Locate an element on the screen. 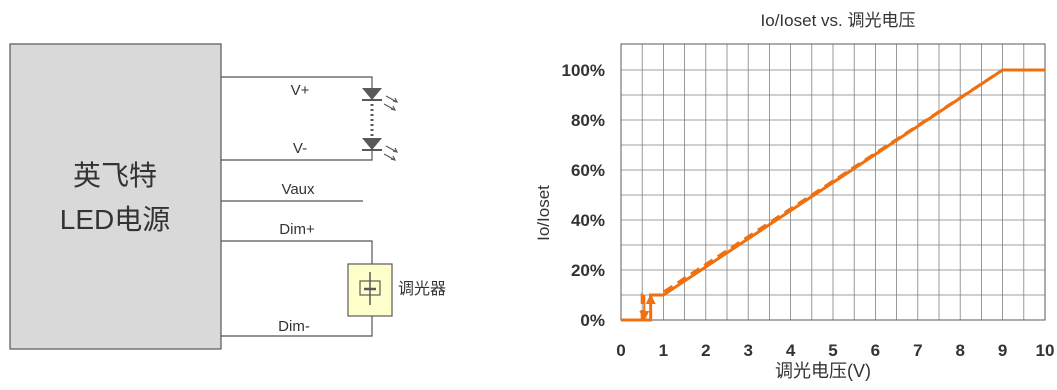 Image resolution: width=1057 pixels, height=390 pixels. driver-label-line2: LED电源 is located at coordinates (115, 219).